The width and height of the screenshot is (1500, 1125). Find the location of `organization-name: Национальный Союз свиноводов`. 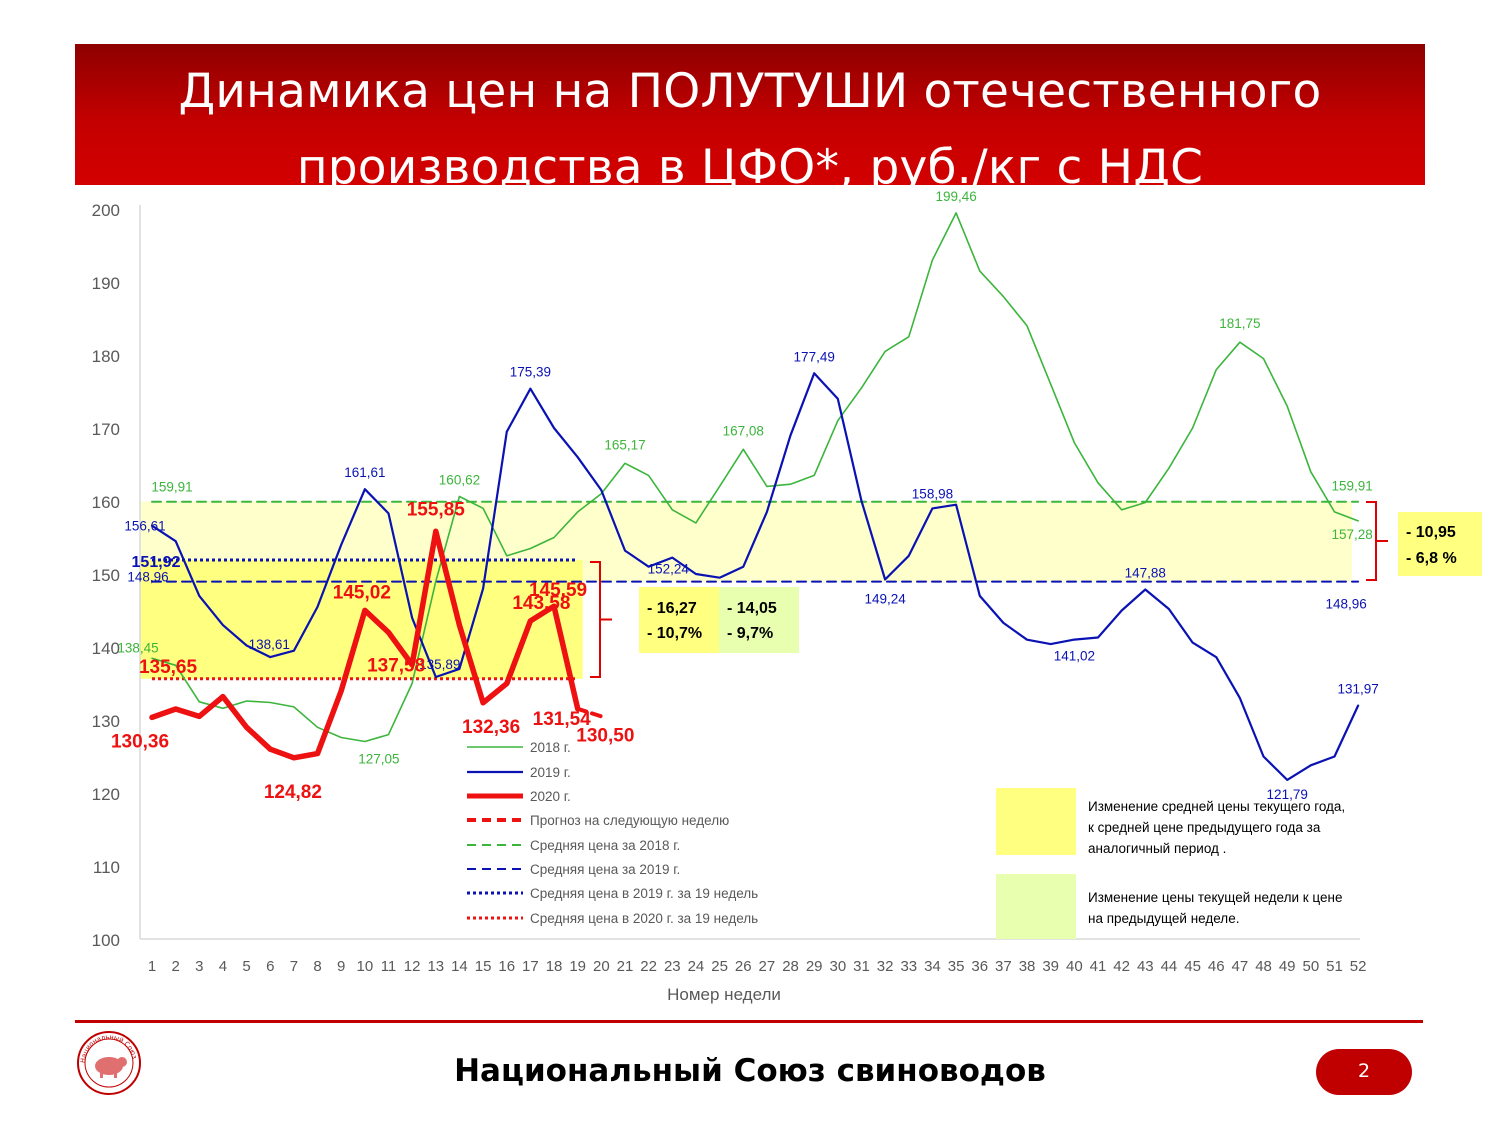

organization-name: Национальный Союз свиноводов is located at coordinates (750, 1071).